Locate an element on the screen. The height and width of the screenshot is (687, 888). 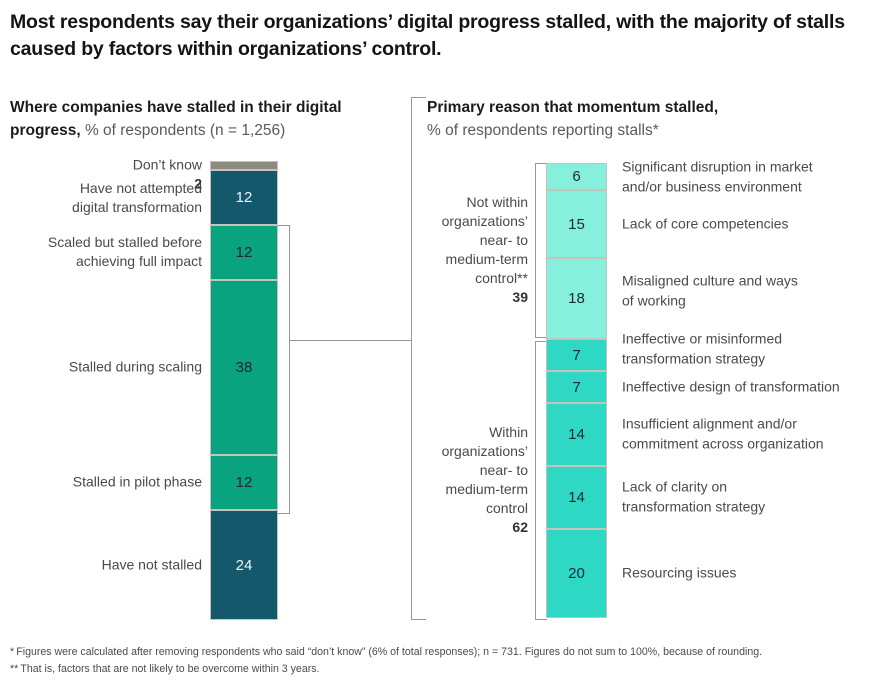
segment-value: 38 is located at coordinates (244, 367).